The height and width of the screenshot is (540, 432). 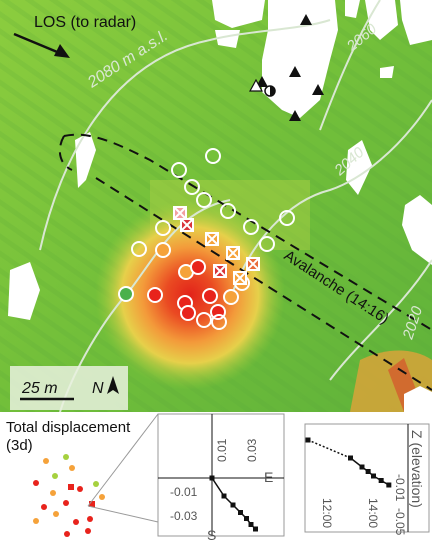 What do you see at coordinates (69, 388) in the screenshot?
I see `scale-box` at bounding box center [69, 388].